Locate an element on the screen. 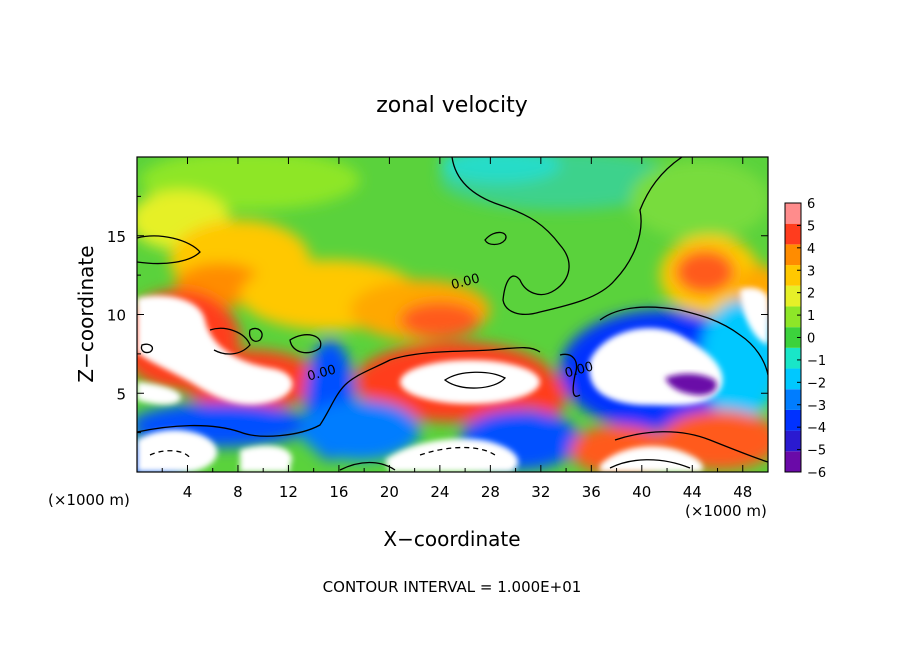 This screenshot has height=654, width=904. x-tick-label: 16 is located at coordinates (338, 492).